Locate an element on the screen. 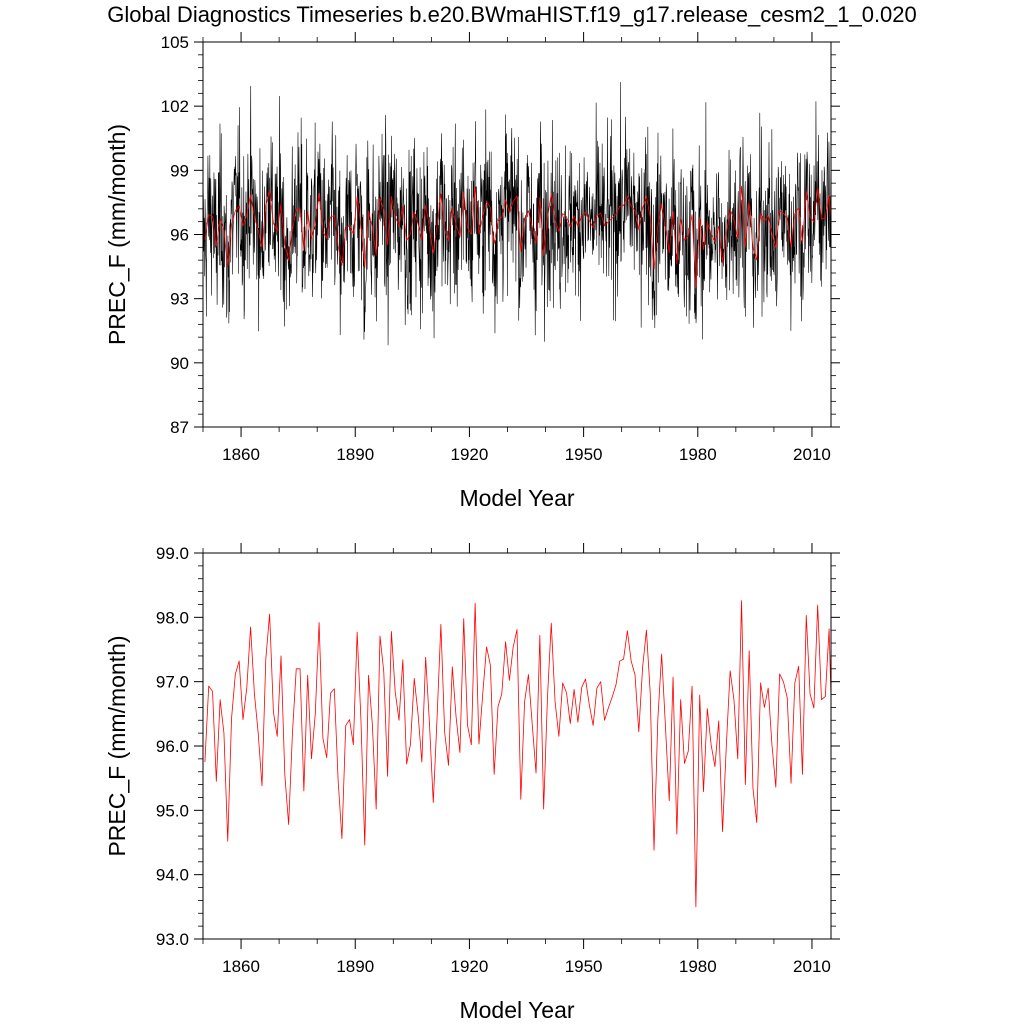  y-tick-label: 96.0 is located at coordinates (172, 746).